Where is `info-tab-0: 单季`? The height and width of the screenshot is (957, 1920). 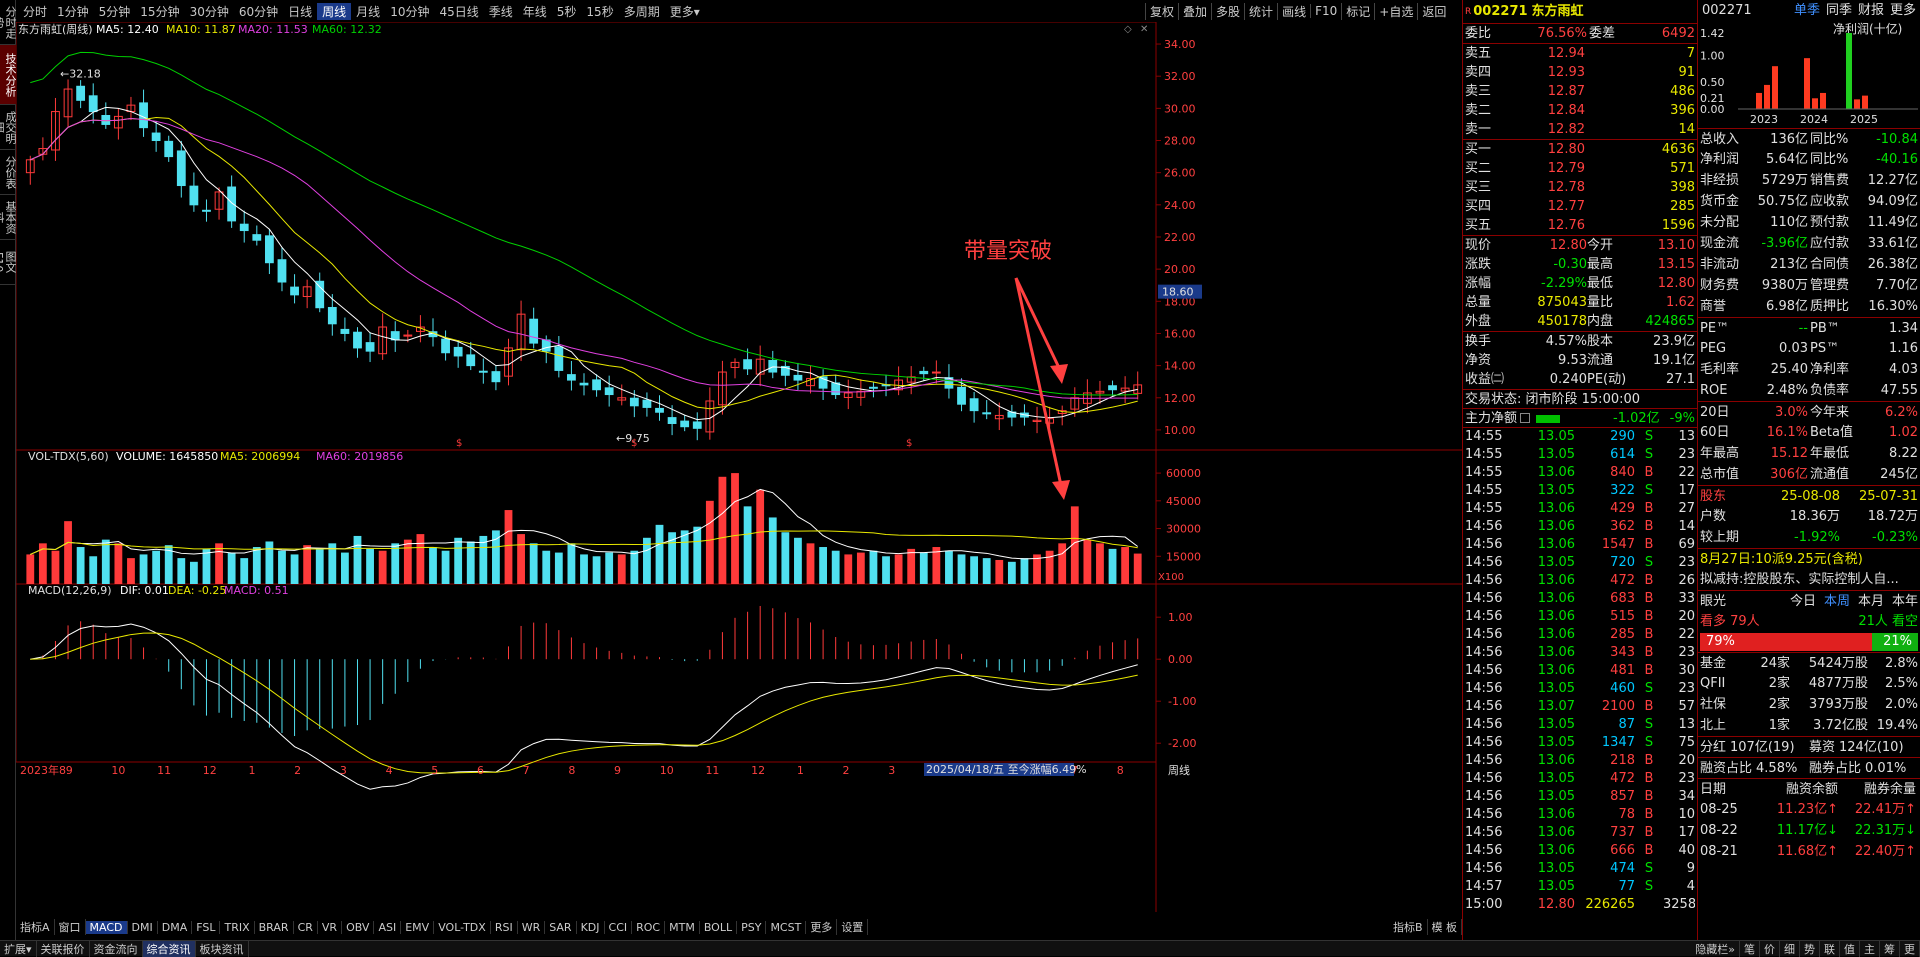
info-tab-0: 单季 is located at coordinates (1806, 10).